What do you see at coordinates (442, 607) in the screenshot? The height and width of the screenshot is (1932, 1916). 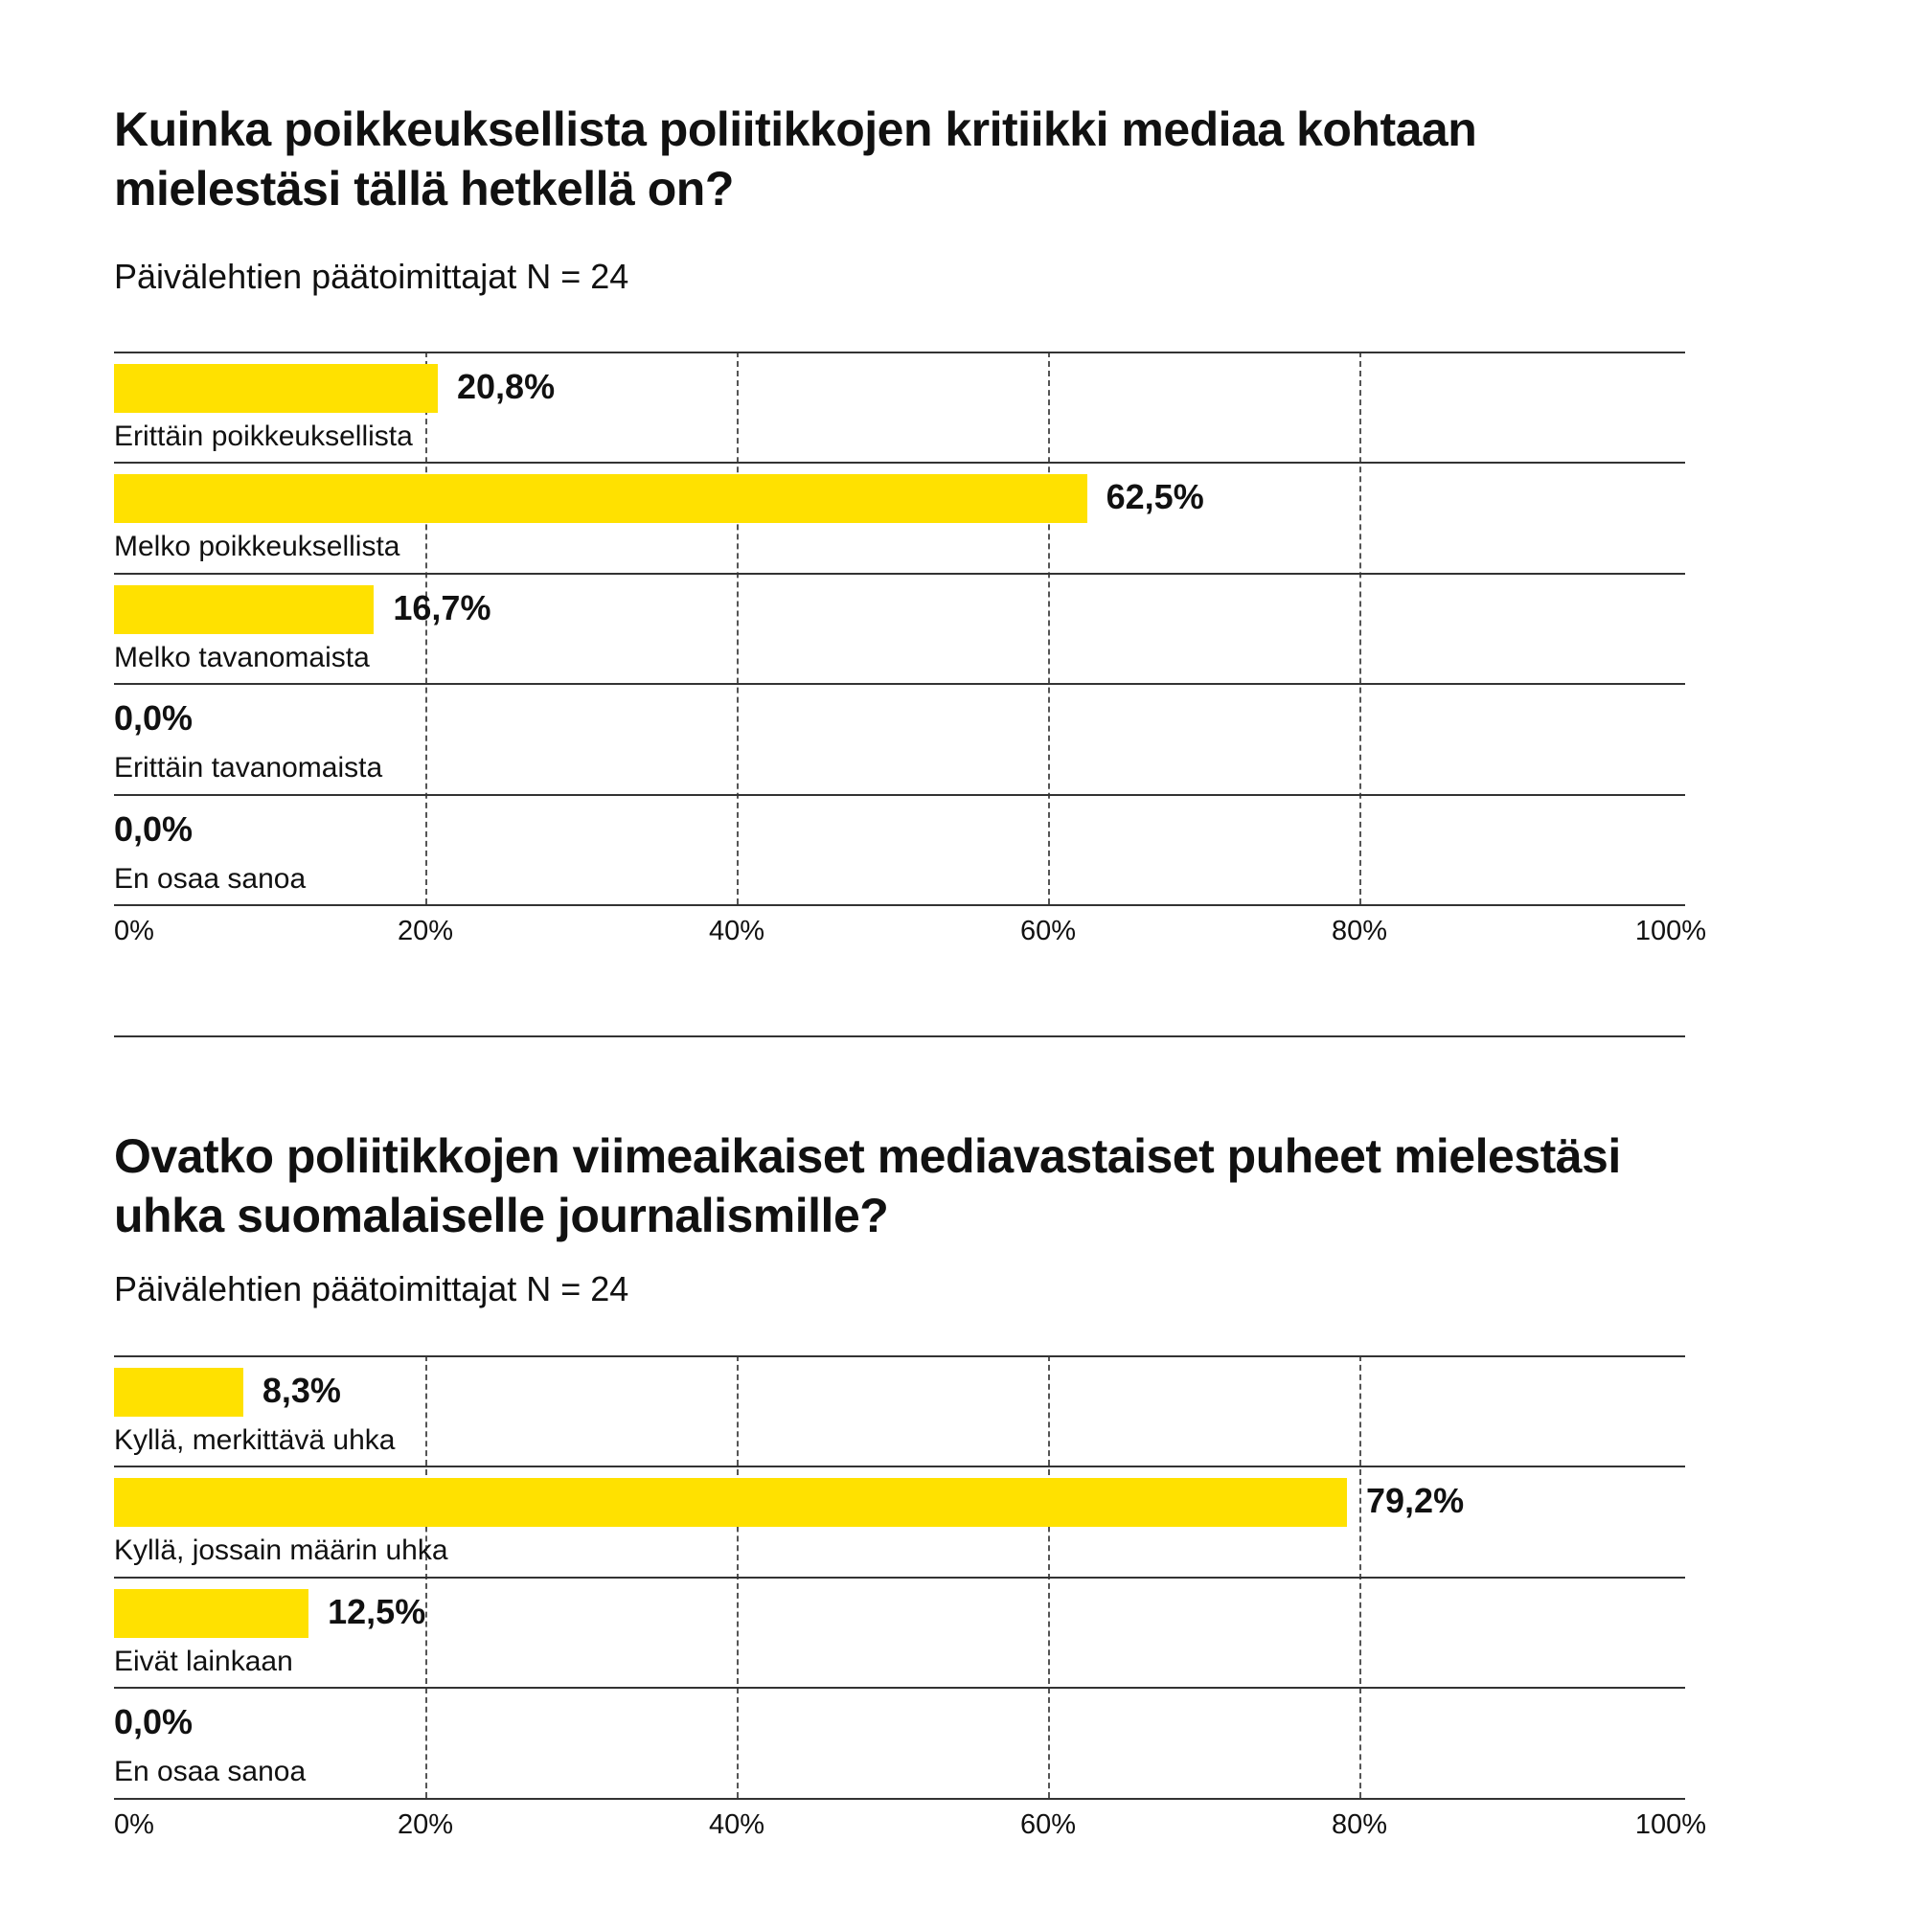 I see `value-label: 16,7%` at bounding box center [442, 607].